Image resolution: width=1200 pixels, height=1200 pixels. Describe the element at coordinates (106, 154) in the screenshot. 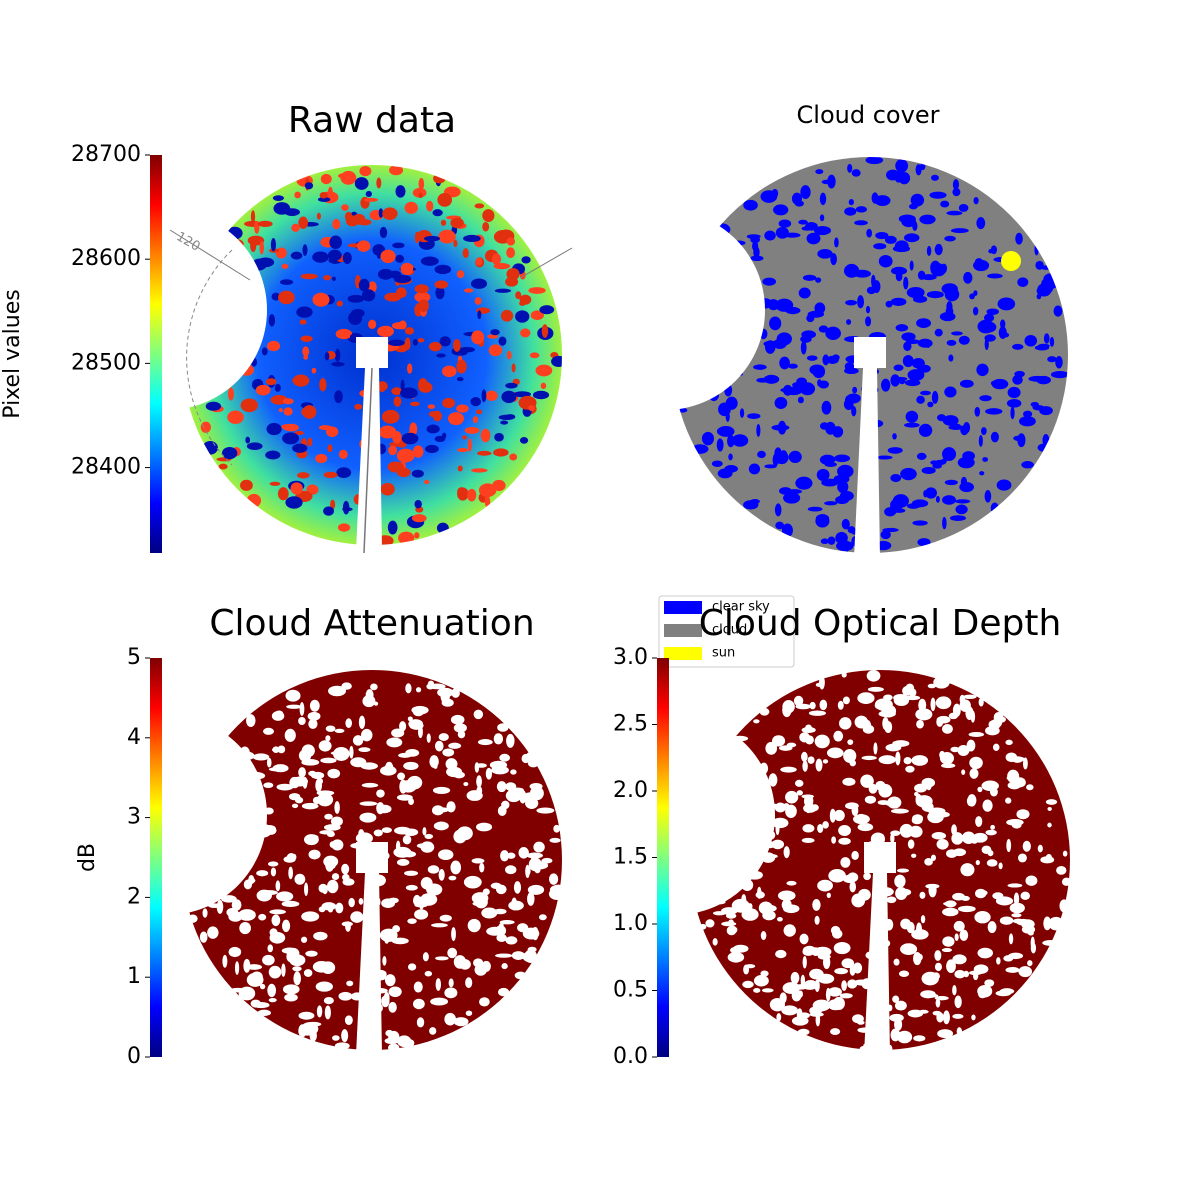

I see `colorbar-tick-label: 28700` at that location.